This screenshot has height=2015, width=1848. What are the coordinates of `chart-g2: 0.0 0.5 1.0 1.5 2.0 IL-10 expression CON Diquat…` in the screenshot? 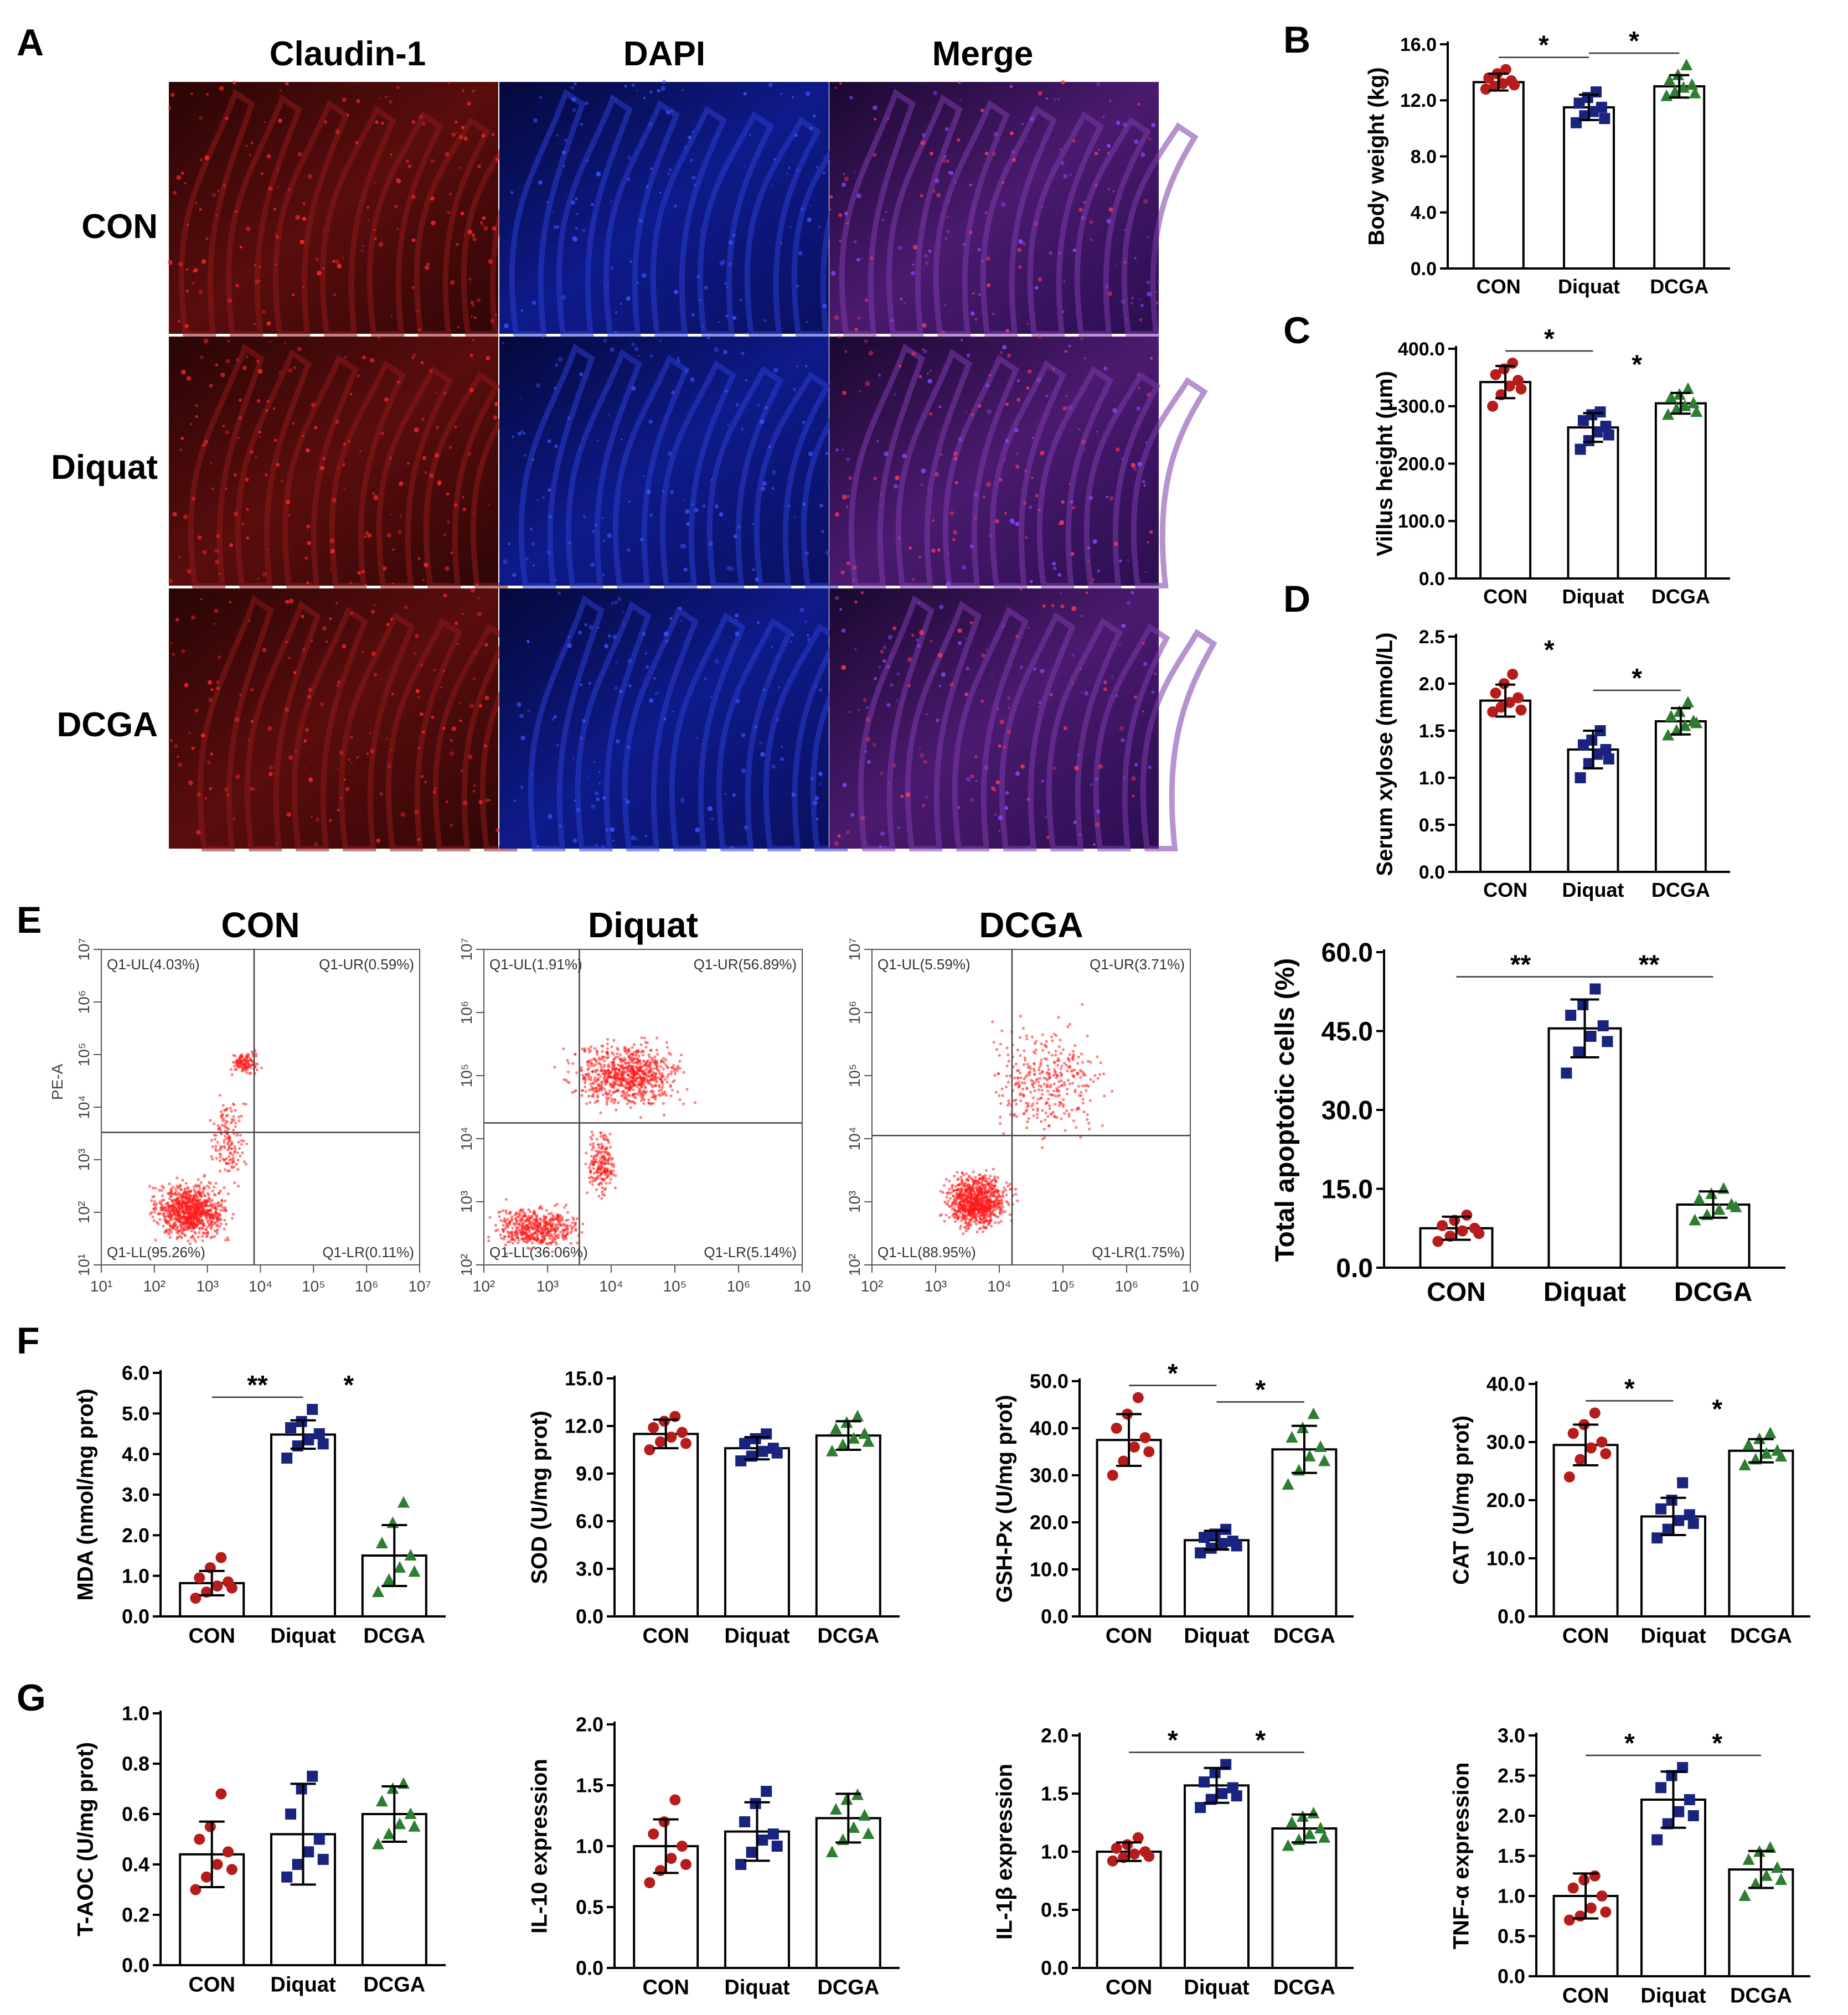 It's located at (714, 1856).